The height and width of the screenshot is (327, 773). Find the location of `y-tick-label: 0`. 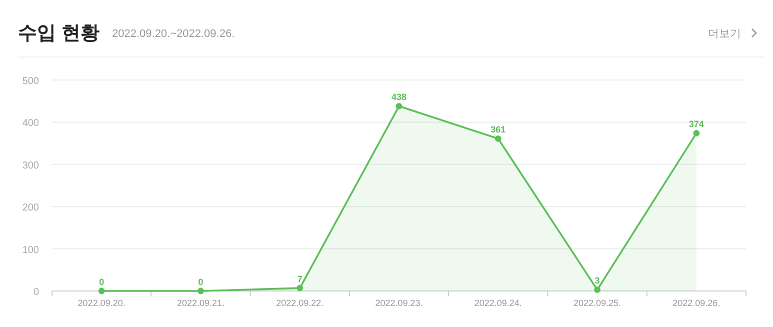

y-tick-label: 0 is located at coordinates (36, 292).